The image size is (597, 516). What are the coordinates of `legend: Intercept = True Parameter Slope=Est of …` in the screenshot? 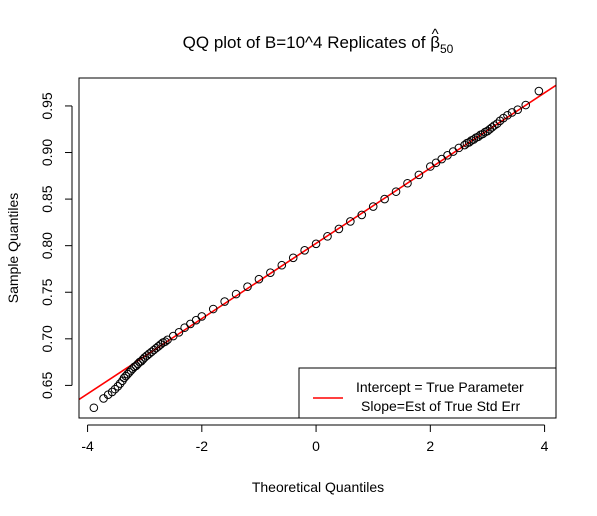 It's located at (427, 393).